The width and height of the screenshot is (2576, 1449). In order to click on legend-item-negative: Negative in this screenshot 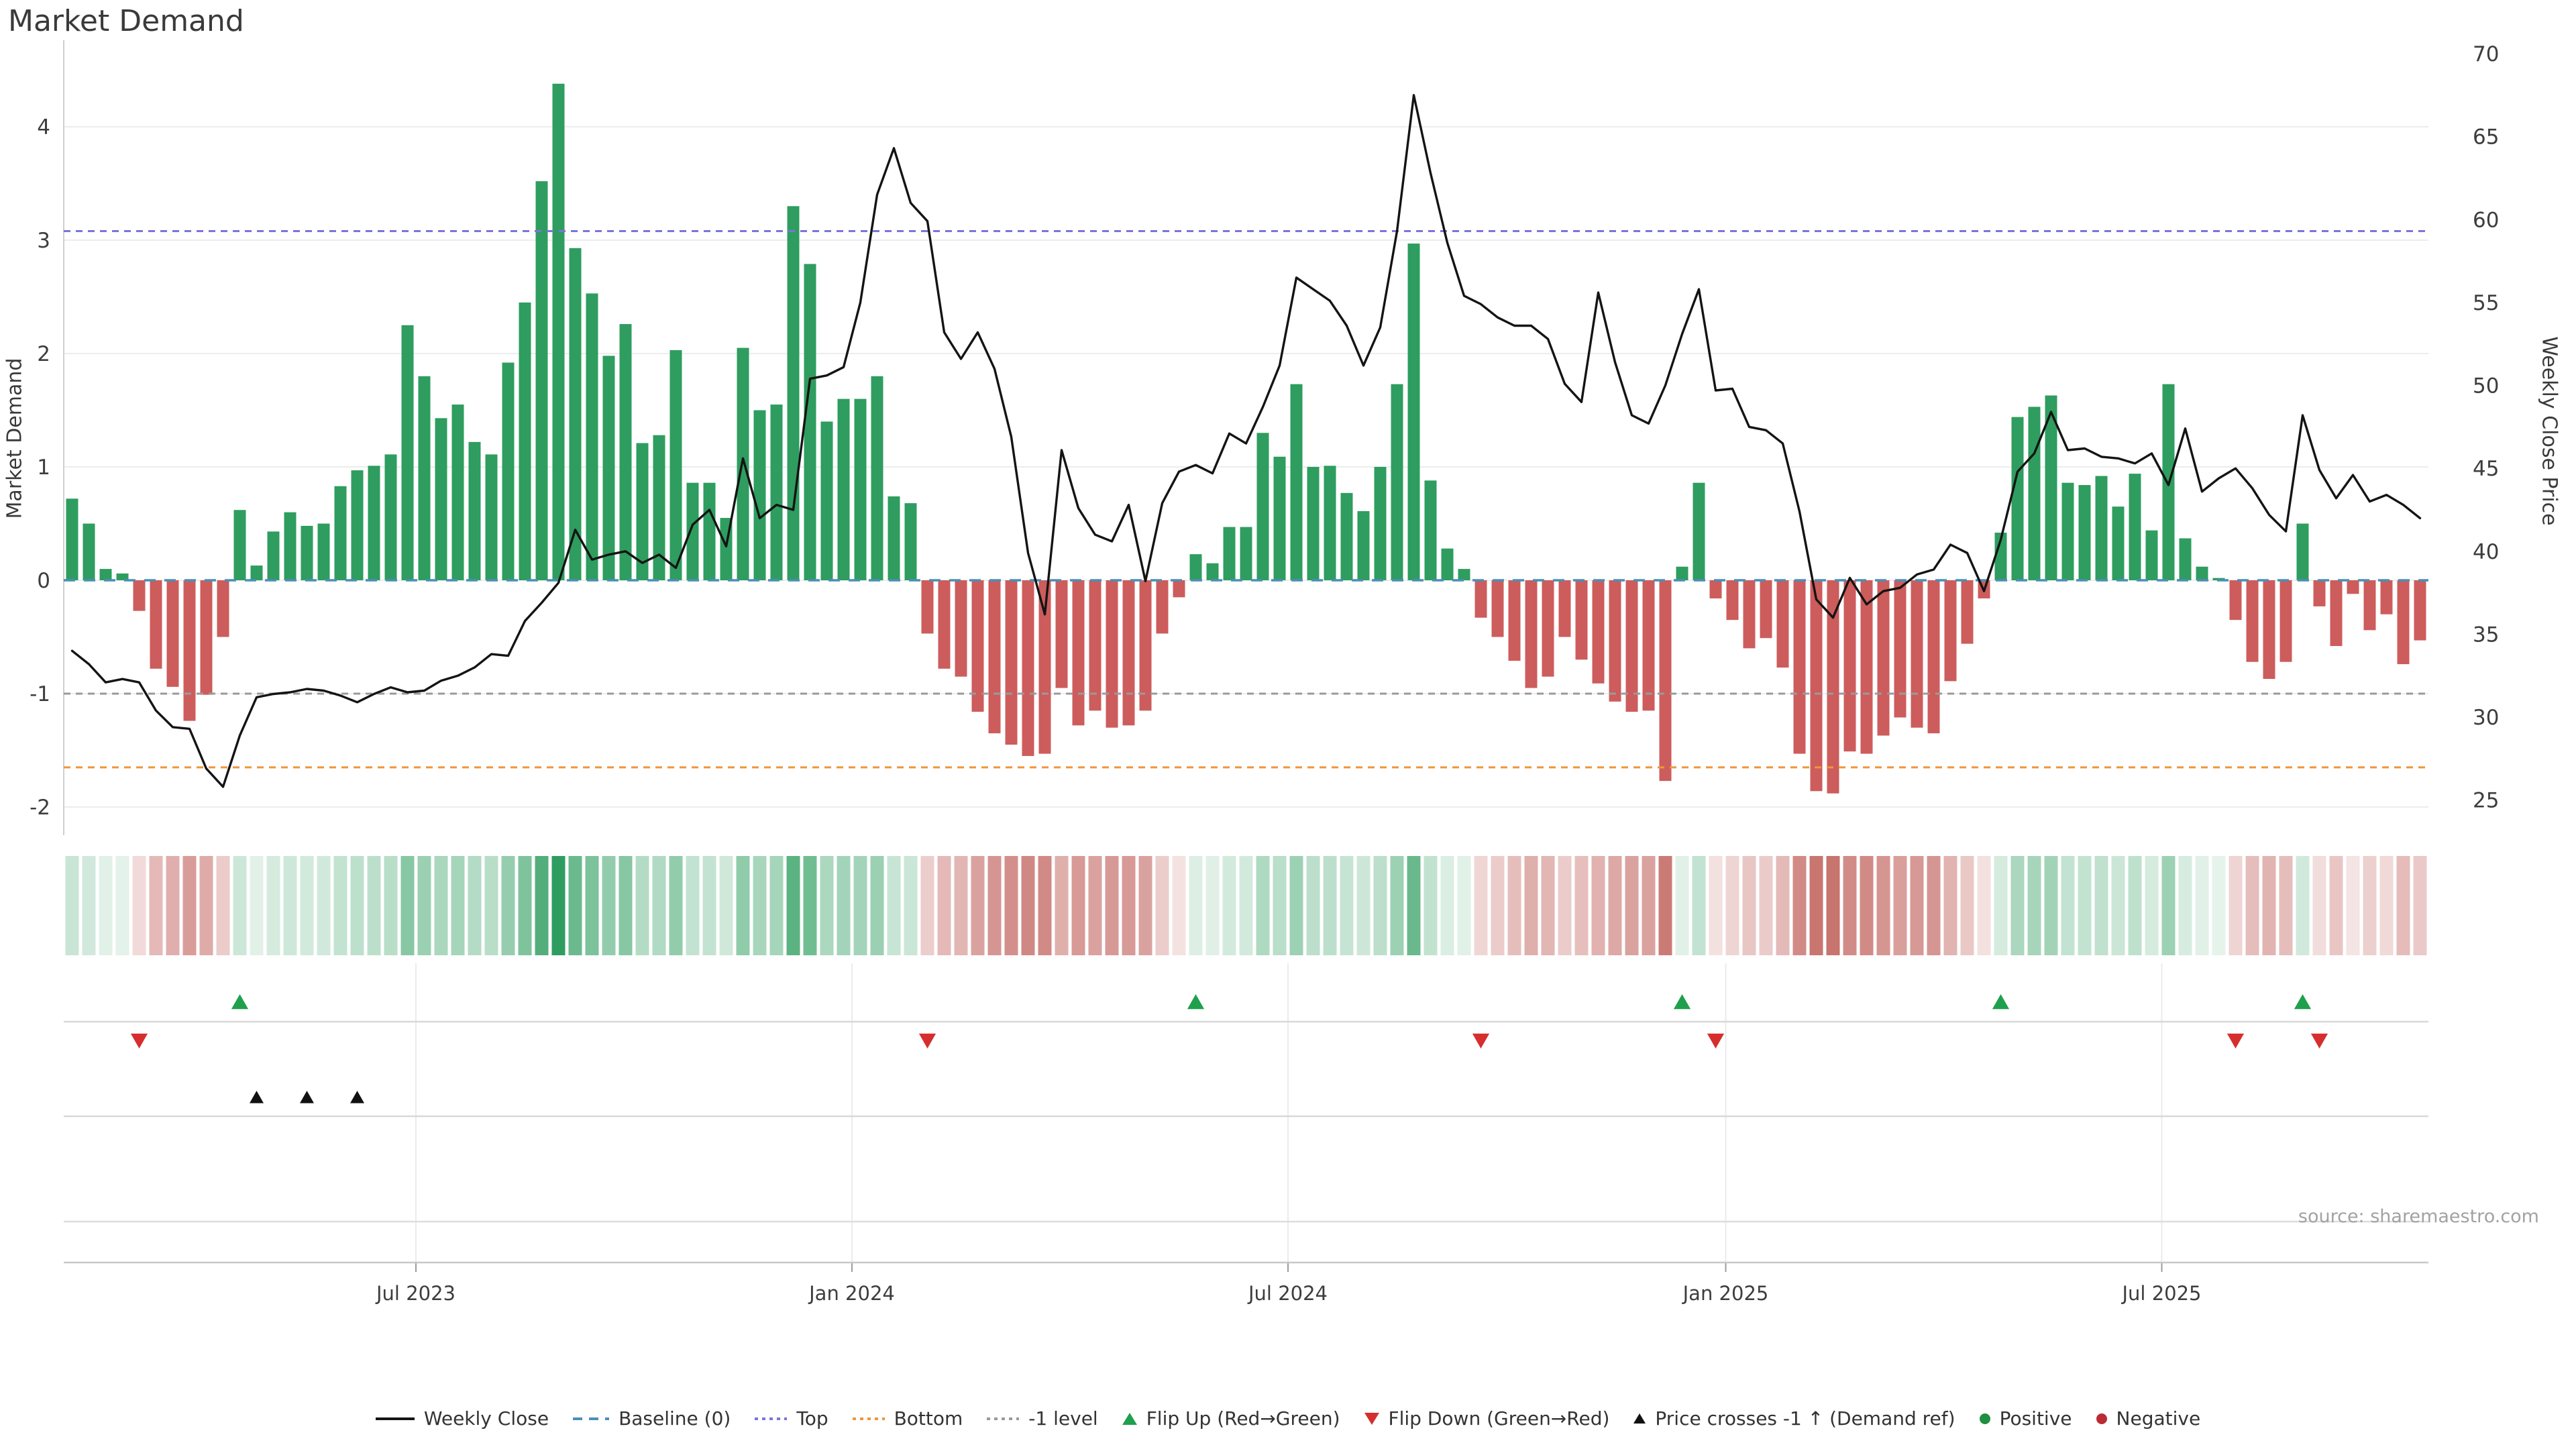, I will do `click(2148, 1418)`.